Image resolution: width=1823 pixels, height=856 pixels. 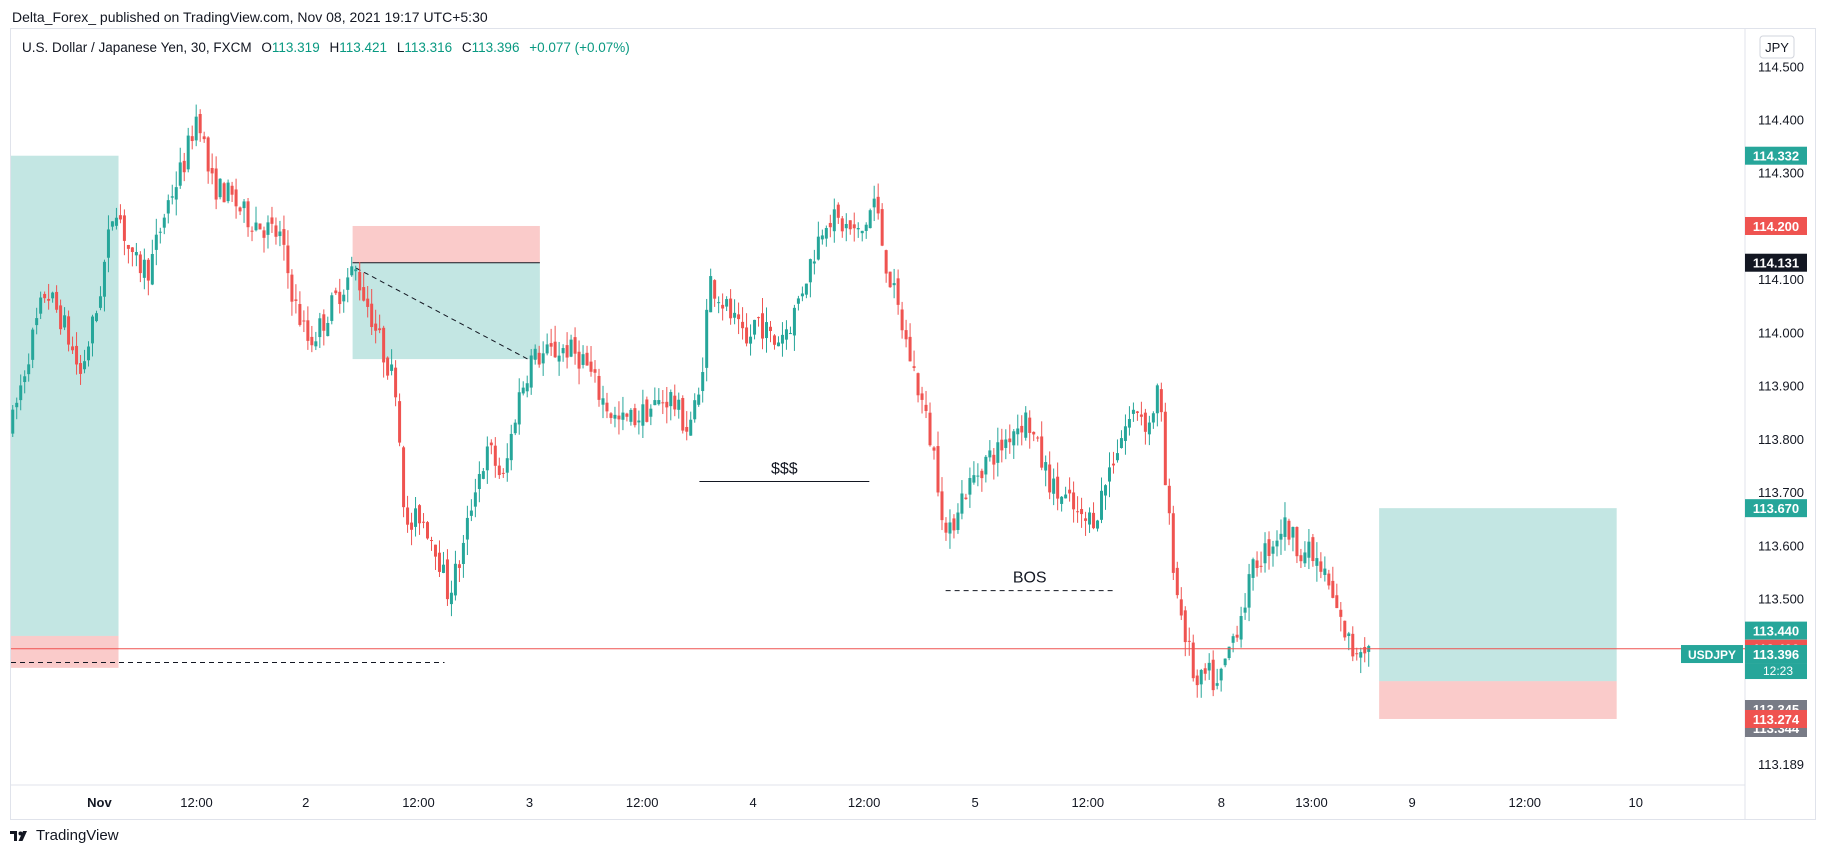 What do you see at coordinates (784, 469) in the screenshot?
I see `annotation-label-1: $$$` at bounding box center [784, 469].